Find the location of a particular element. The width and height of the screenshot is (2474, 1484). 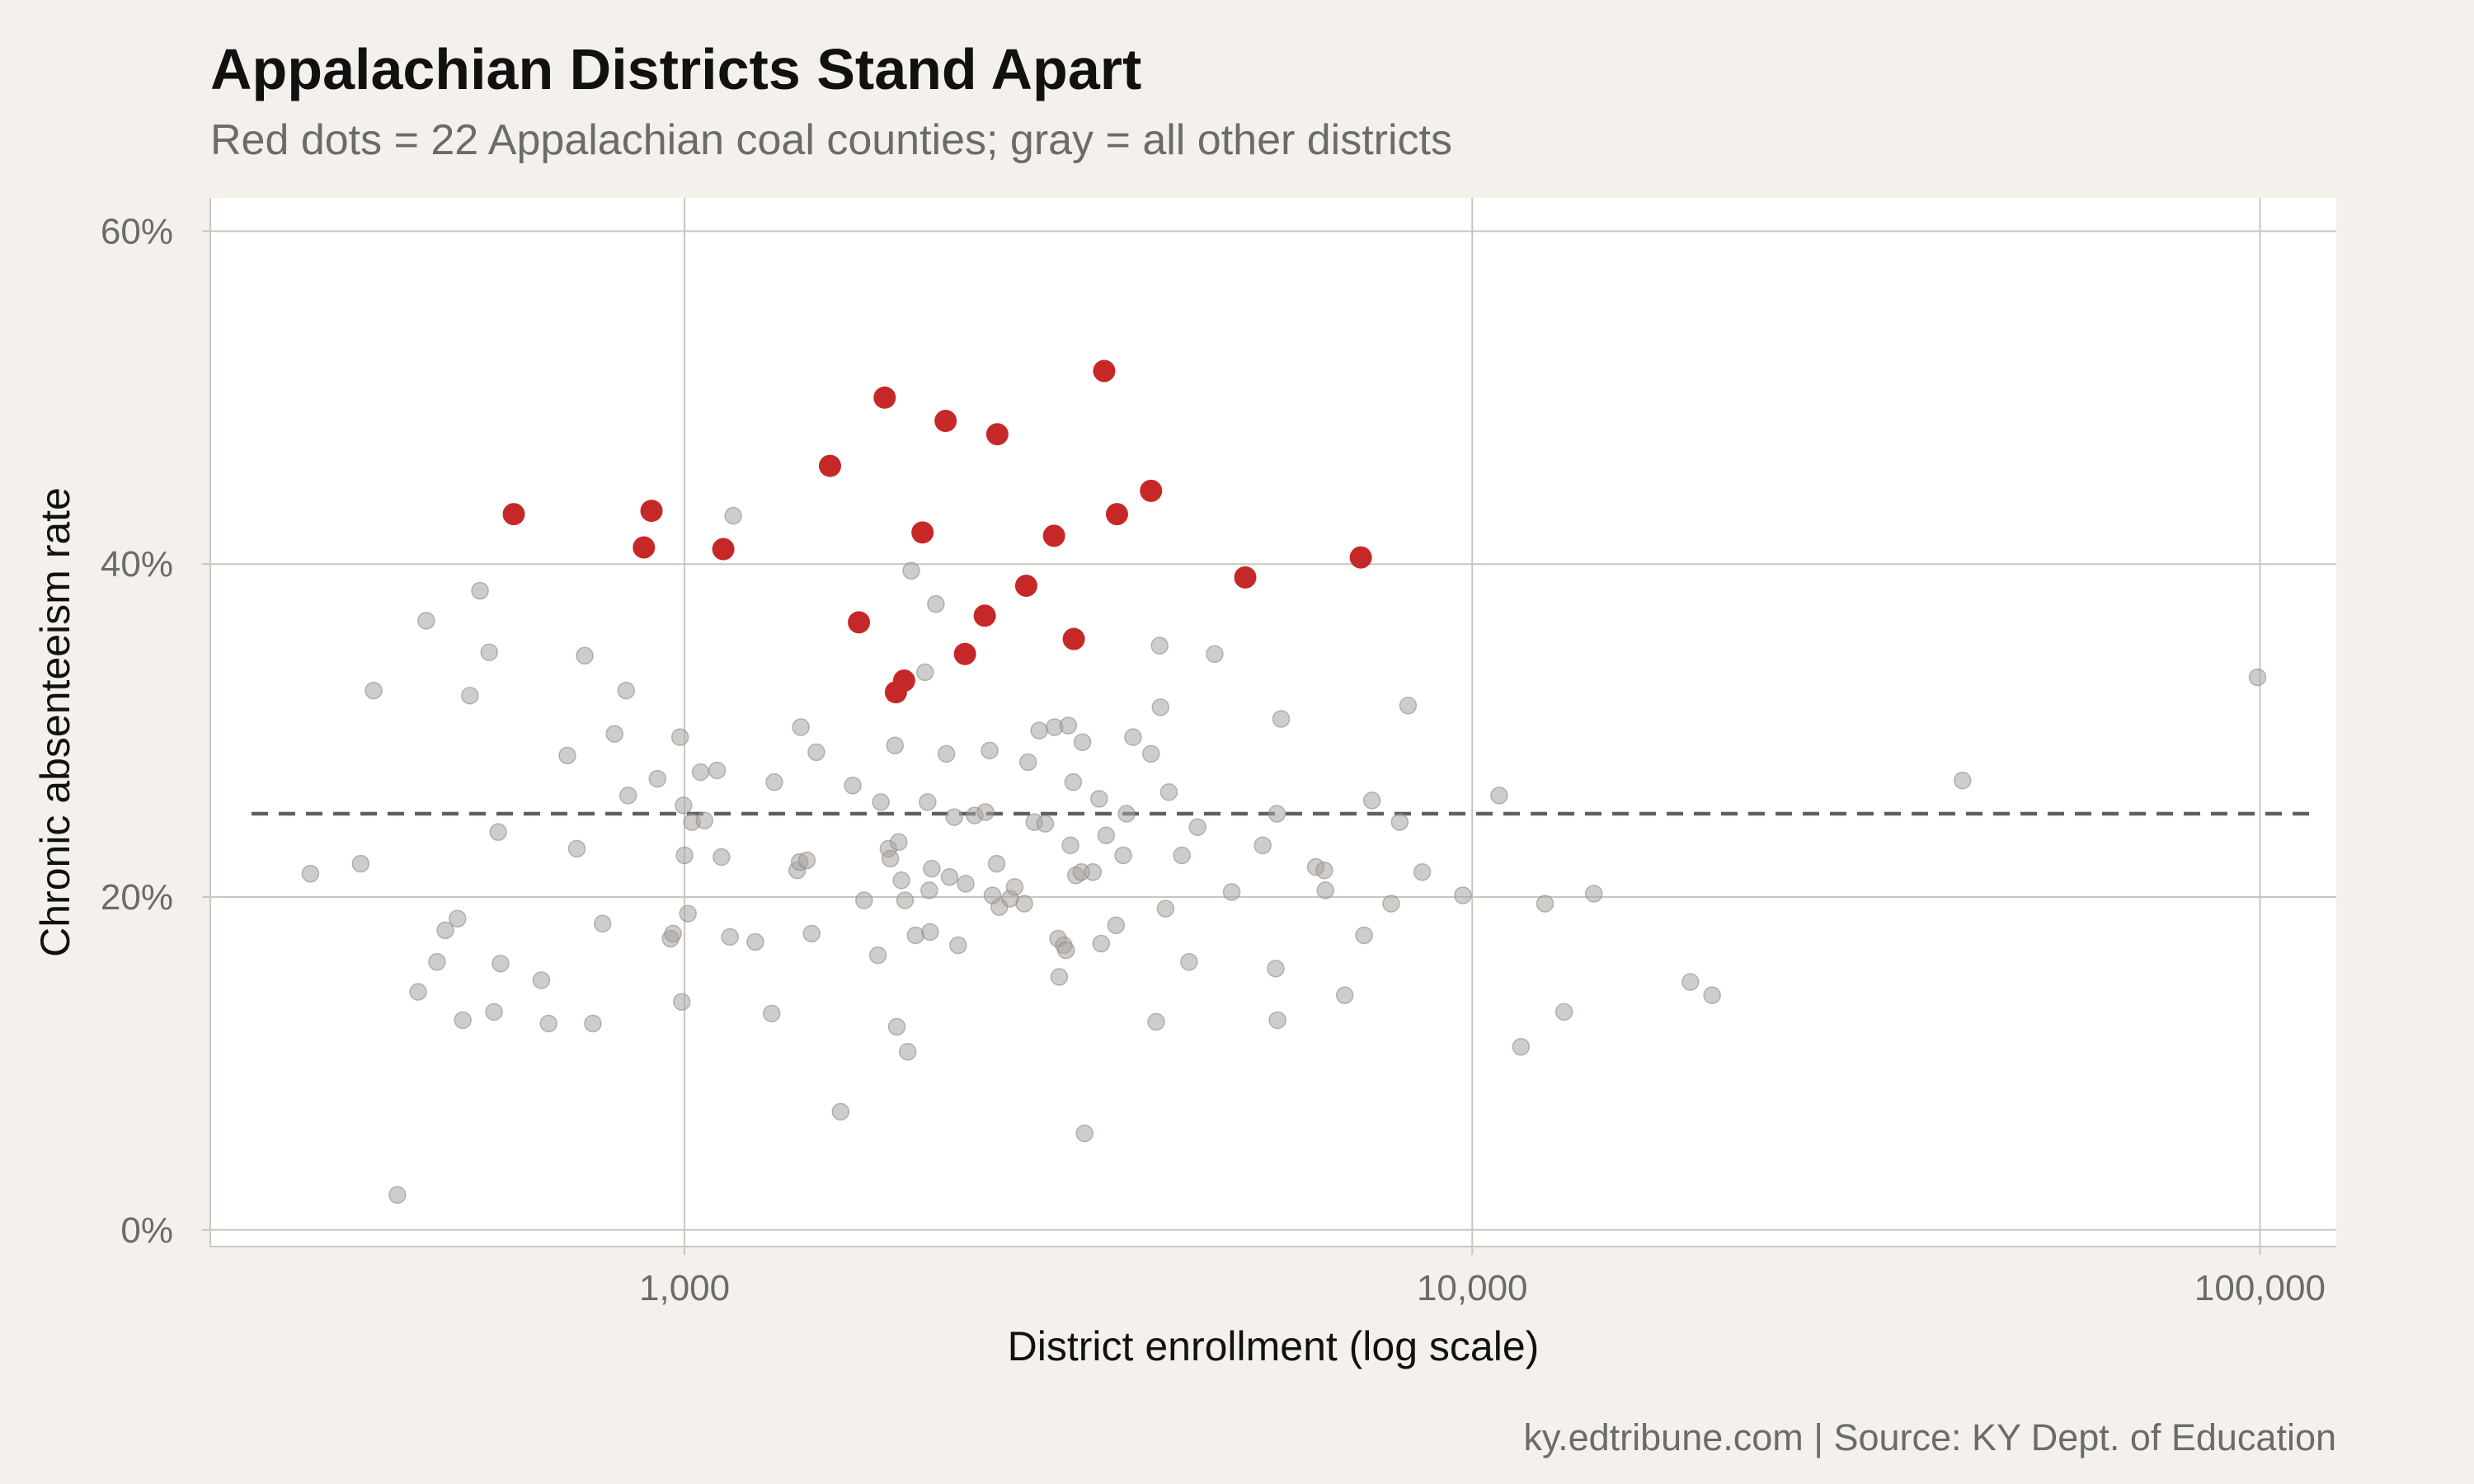

x-tick-label: 100,000 is located at coordinates (2260, 1288).